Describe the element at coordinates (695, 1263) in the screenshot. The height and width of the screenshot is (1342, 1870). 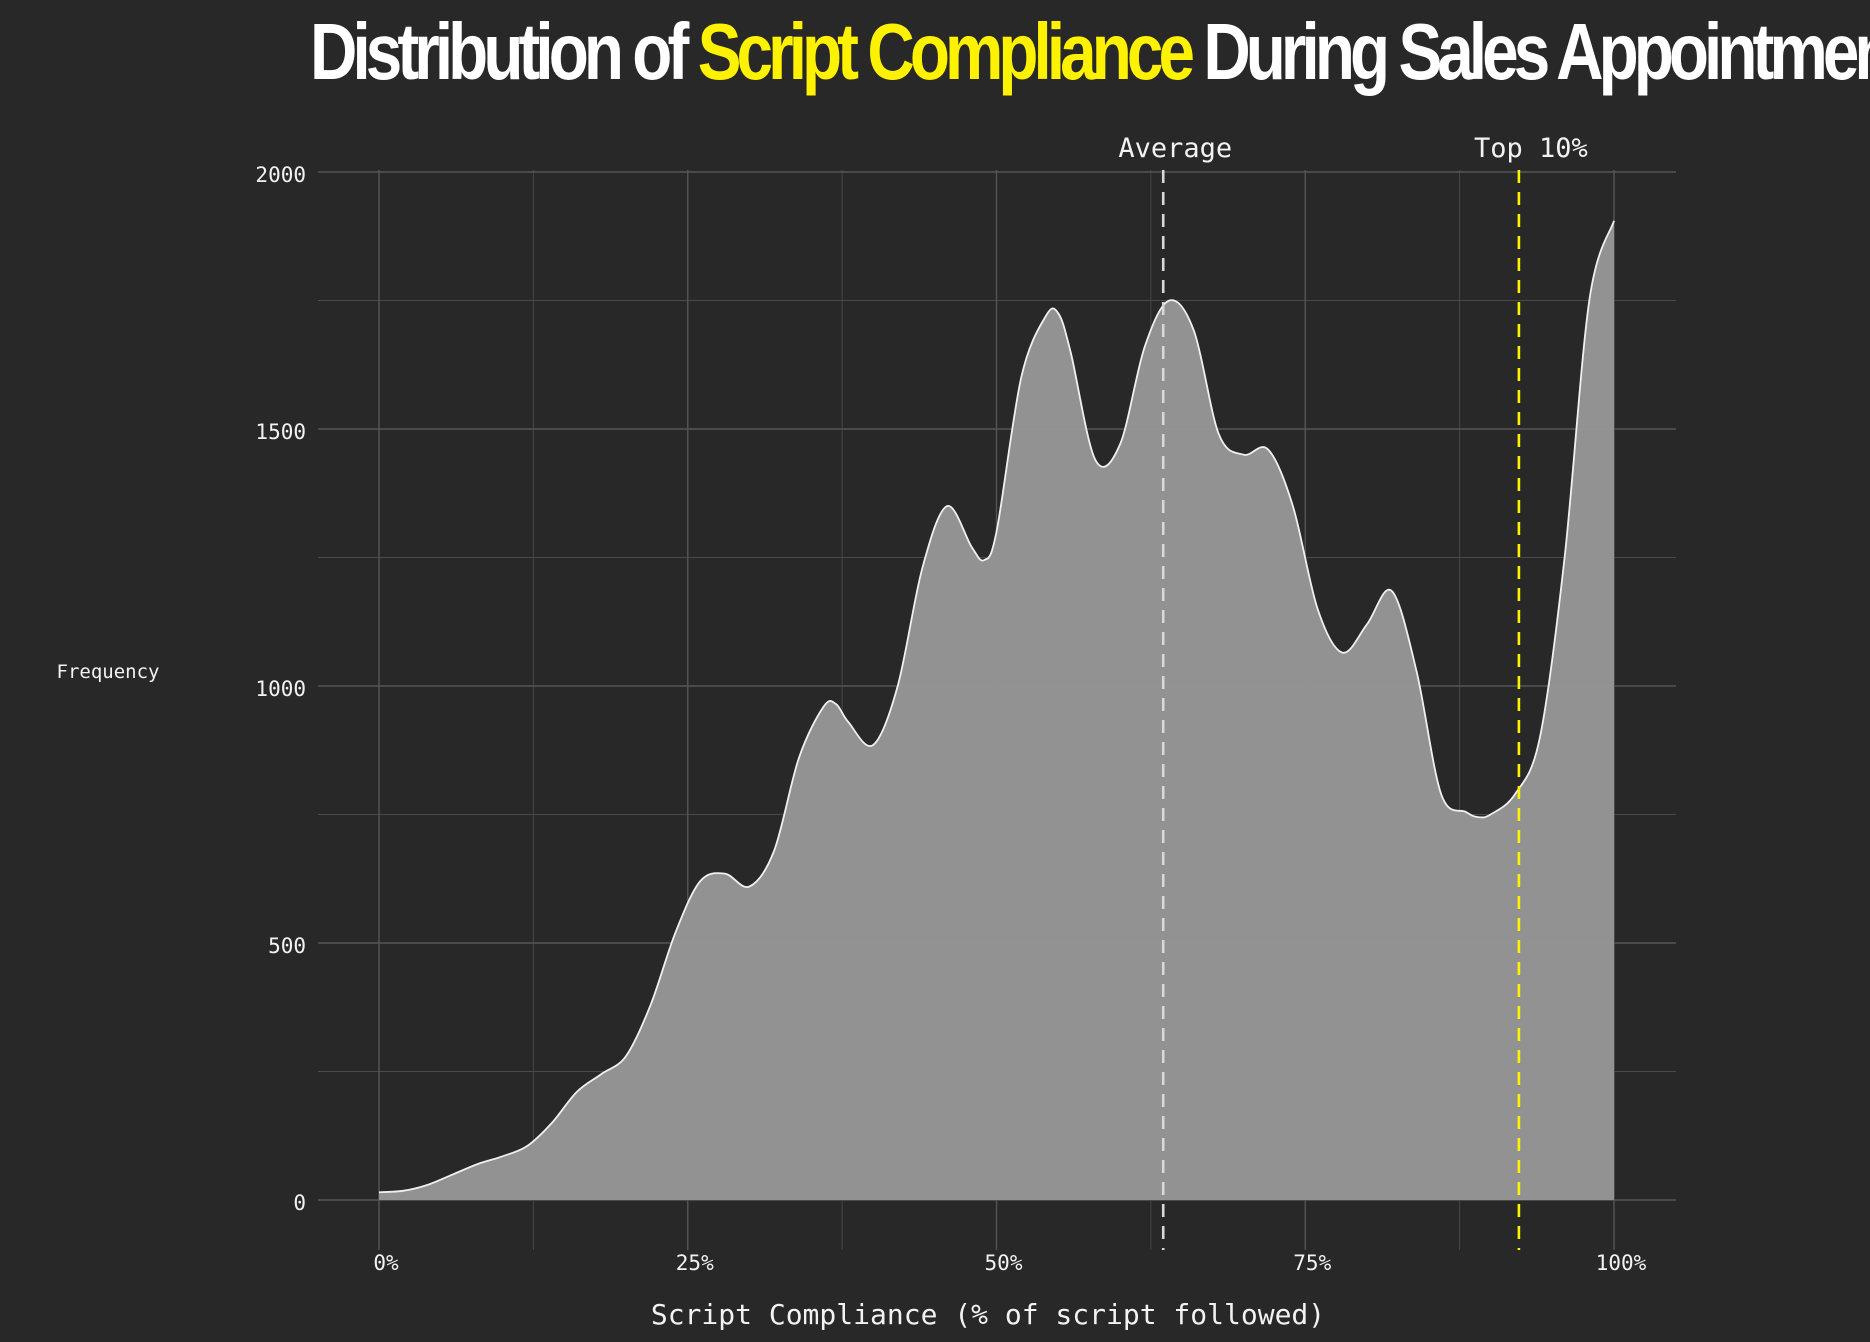
I see `x-tick-label: 25%` at that location.